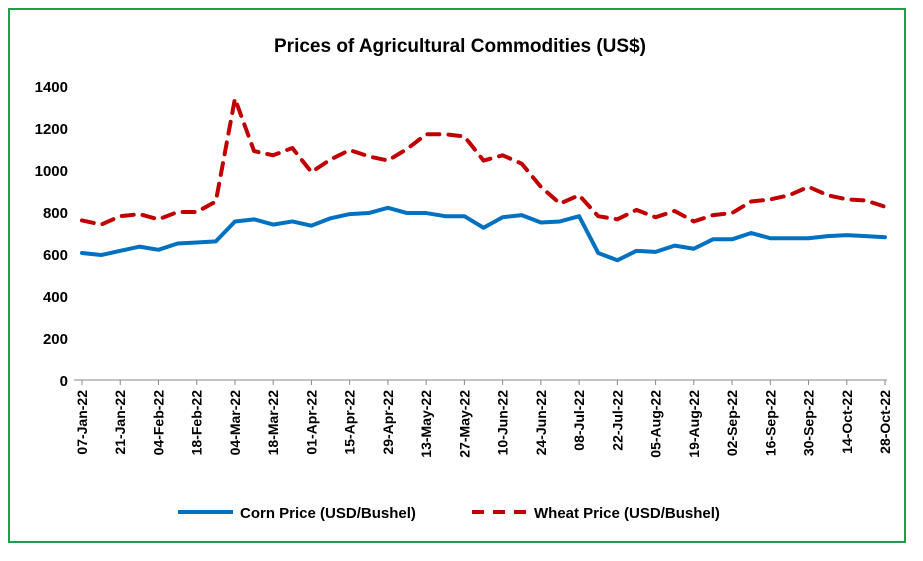 The height and width of the screenshot is (561, 923). I want to click on x-tick-label: 07-Jan-22, so click(82, 422).